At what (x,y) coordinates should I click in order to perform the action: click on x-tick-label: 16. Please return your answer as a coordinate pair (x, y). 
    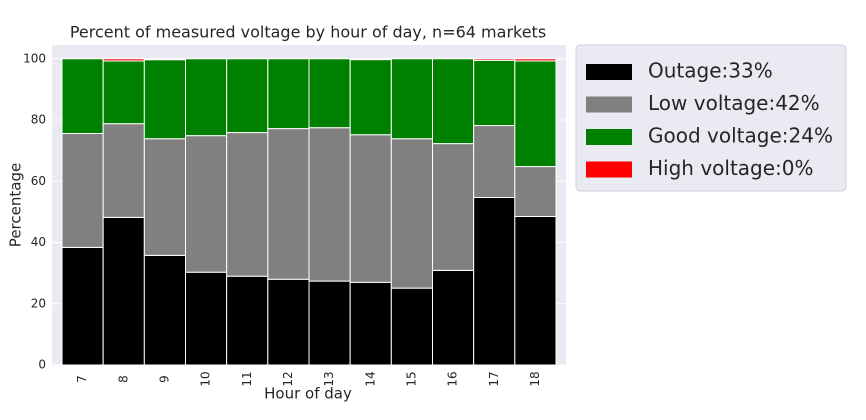
    Looking at the image, I should click on (453, 378).